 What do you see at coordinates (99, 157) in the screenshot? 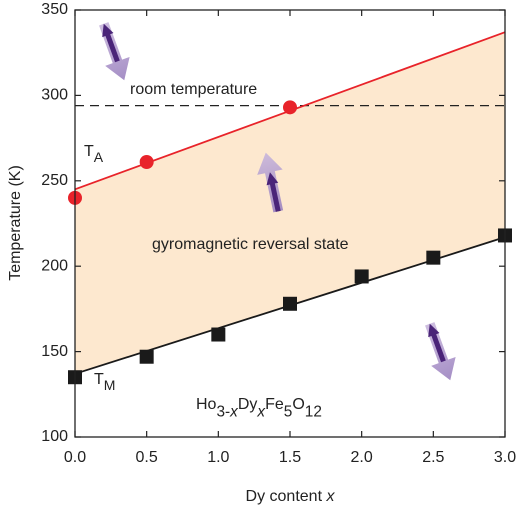
I see `label-sub: A` at bounding box center [99, 157].